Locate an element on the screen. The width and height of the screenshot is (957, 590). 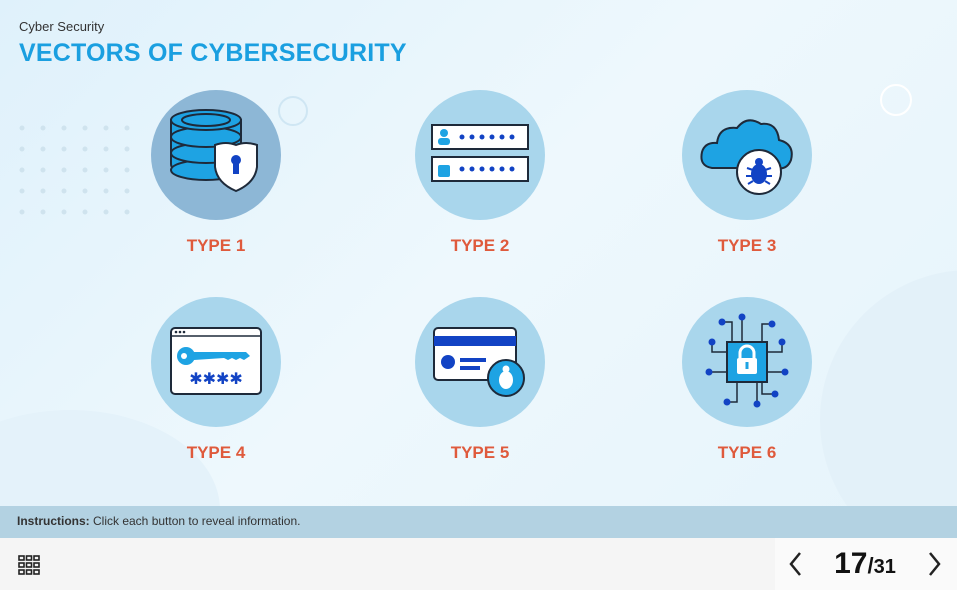
type-2-button: TYPE 2 is located at coordinates (480, 173).